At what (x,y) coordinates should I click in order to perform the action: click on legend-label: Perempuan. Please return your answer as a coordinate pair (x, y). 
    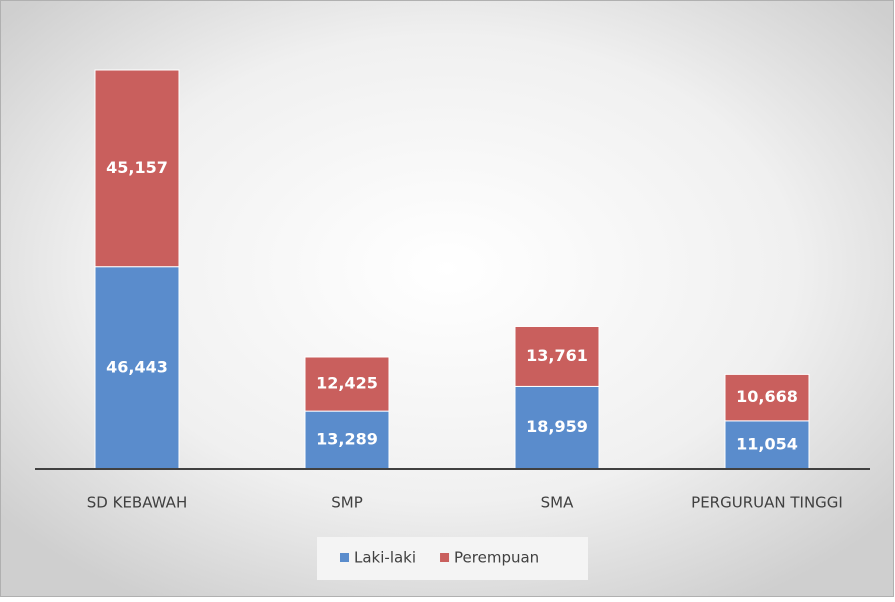
    Looking at the image, I should click on (496, 558).